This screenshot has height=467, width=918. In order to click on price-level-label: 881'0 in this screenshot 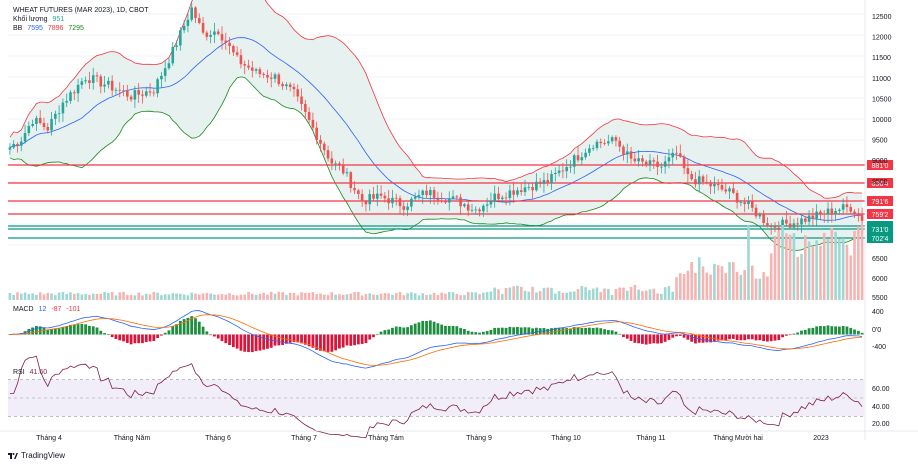, I will do `click(880, 166)`.